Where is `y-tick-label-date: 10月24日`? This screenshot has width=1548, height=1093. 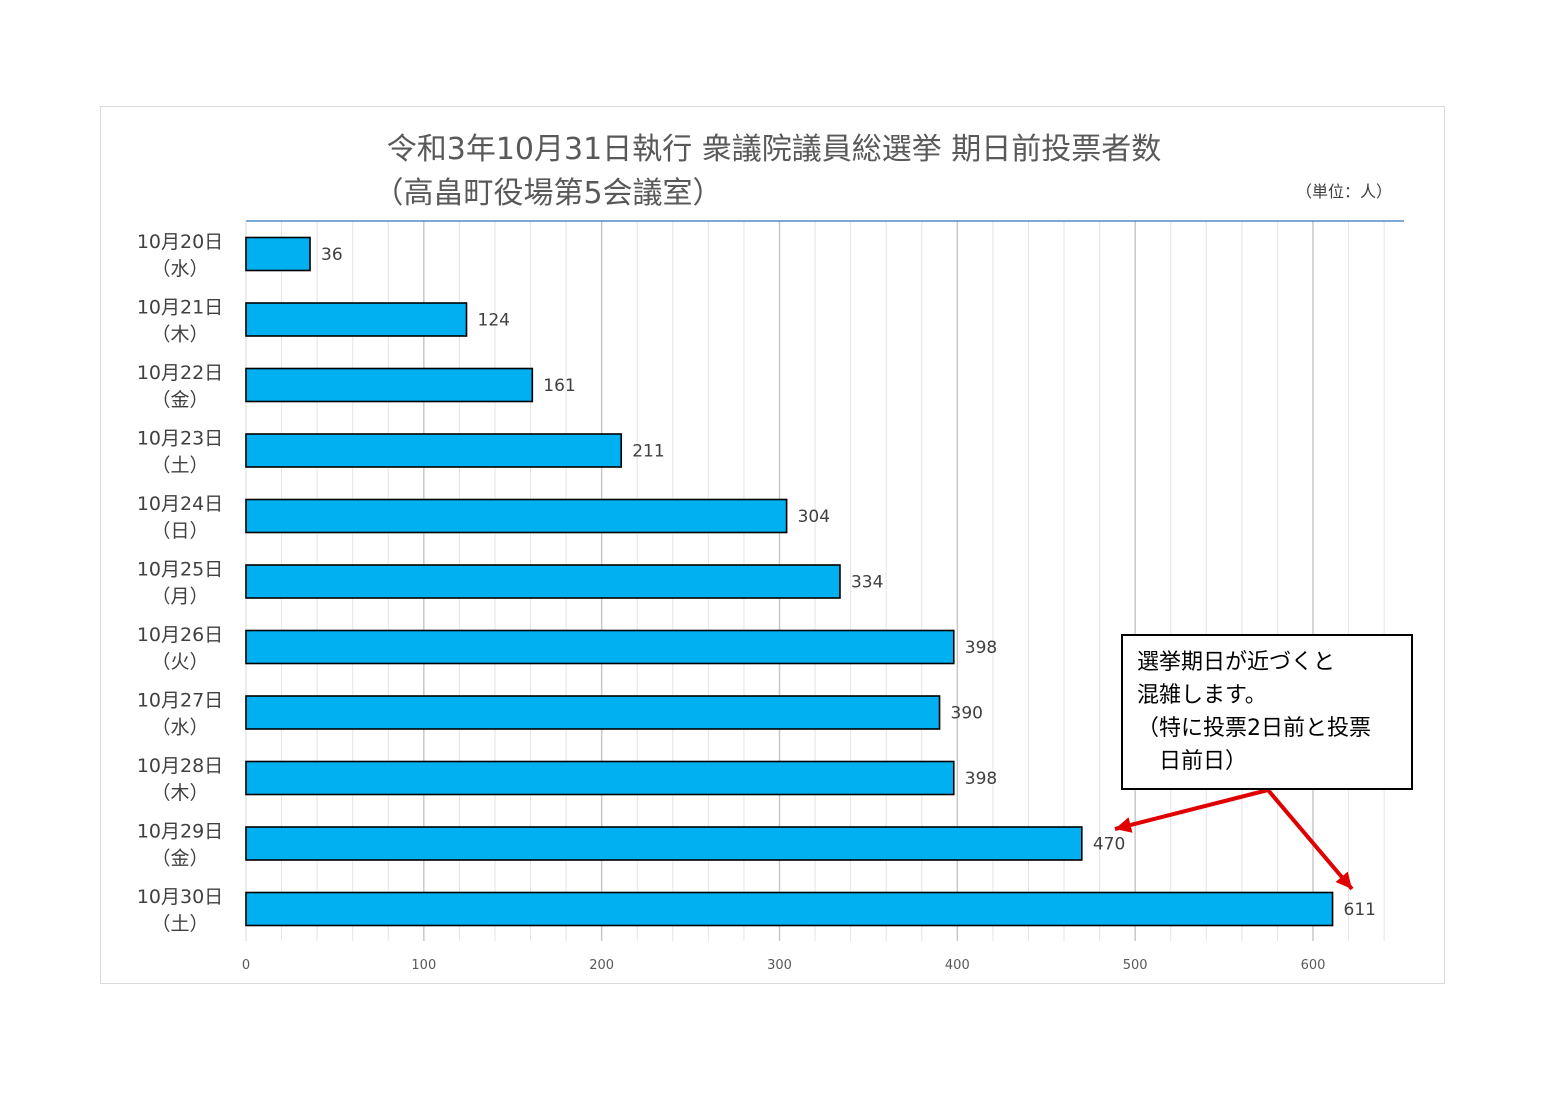
y-tick-label-date: 10月24日 is located at coordinates (180, 504).